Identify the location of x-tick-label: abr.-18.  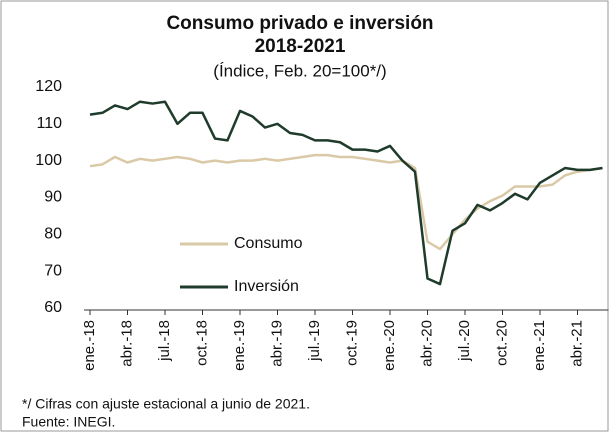
(126, 343).